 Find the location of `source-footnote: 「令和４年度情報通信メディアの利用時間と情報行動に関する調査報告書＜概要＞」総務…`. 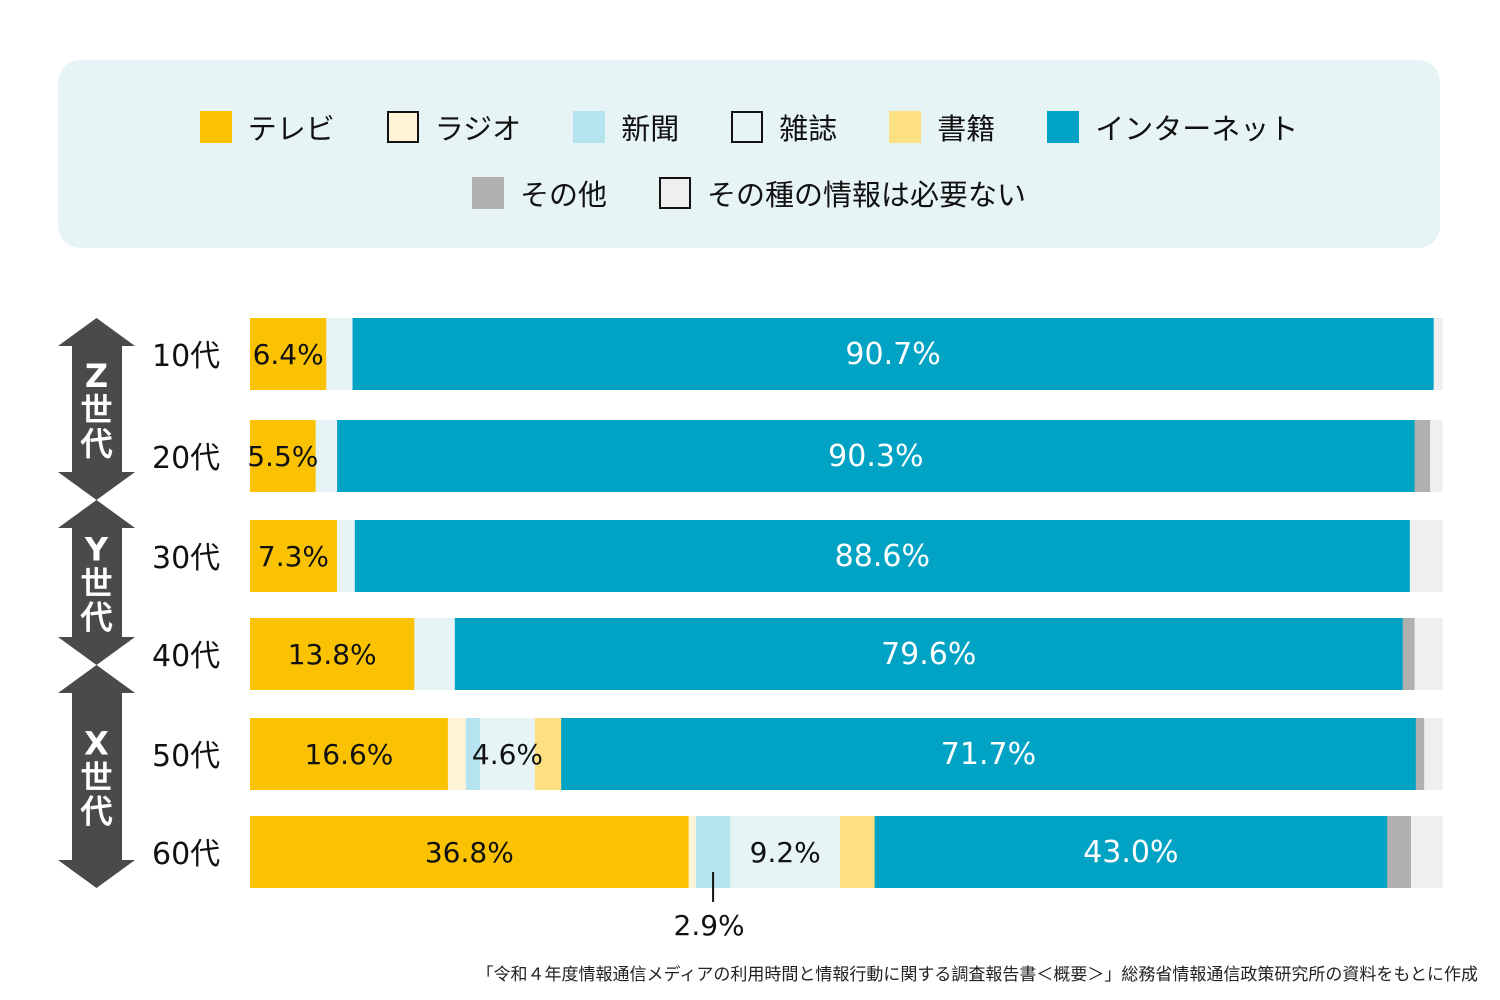

source-footnote: 「令和４年度情報通信メディアの利用時間と情報行動に関する調査報告書＜概要＞」総務… is located at coordinates (977, 975).